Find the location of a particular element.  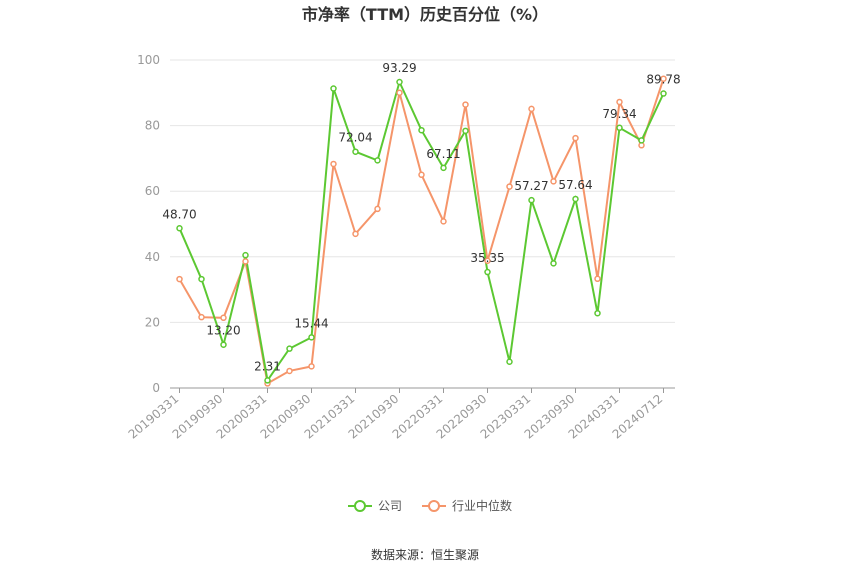

y-axis: 0 20 40 60 80 100 is located at coordinates (148, 224).